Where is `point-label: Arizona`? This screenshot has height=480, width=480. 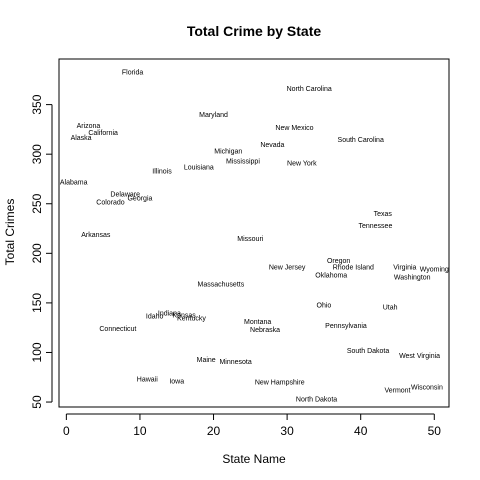
point-label: Arizona is located at coordinates (89, 126).